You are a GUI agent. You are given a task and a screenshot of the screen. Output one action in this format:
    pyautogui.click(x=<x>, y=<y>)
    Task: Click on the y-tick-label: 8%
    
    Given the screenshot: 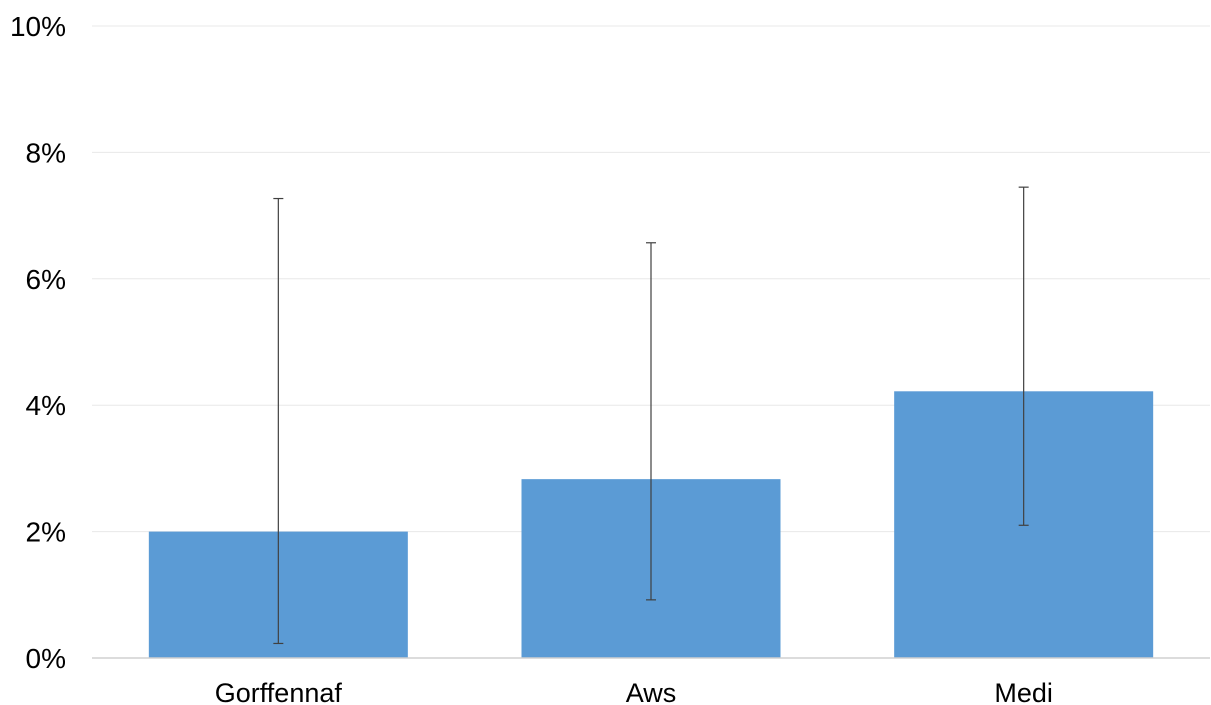 What is the action you would take?
    pyautogui.click(x=46, y=152)
    